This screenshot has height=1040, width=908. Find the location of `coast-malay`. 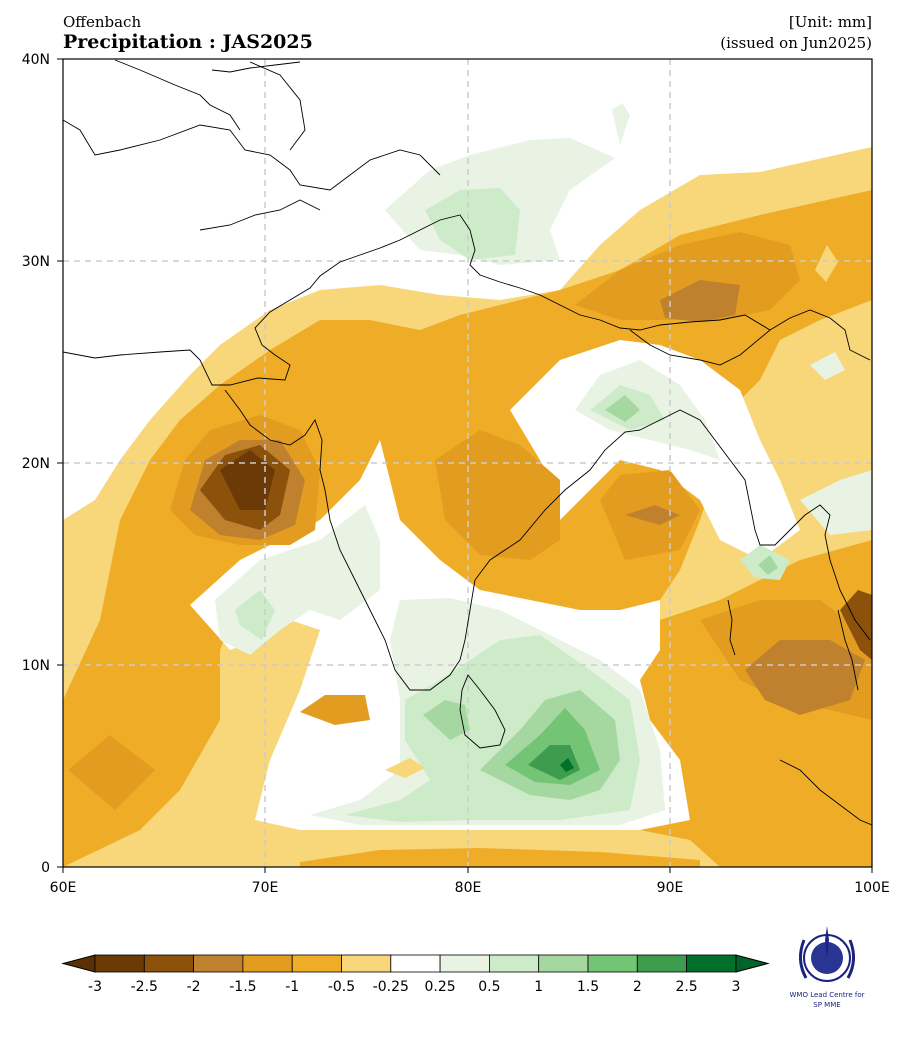

coast-malay is located at coordinates (848, 650).